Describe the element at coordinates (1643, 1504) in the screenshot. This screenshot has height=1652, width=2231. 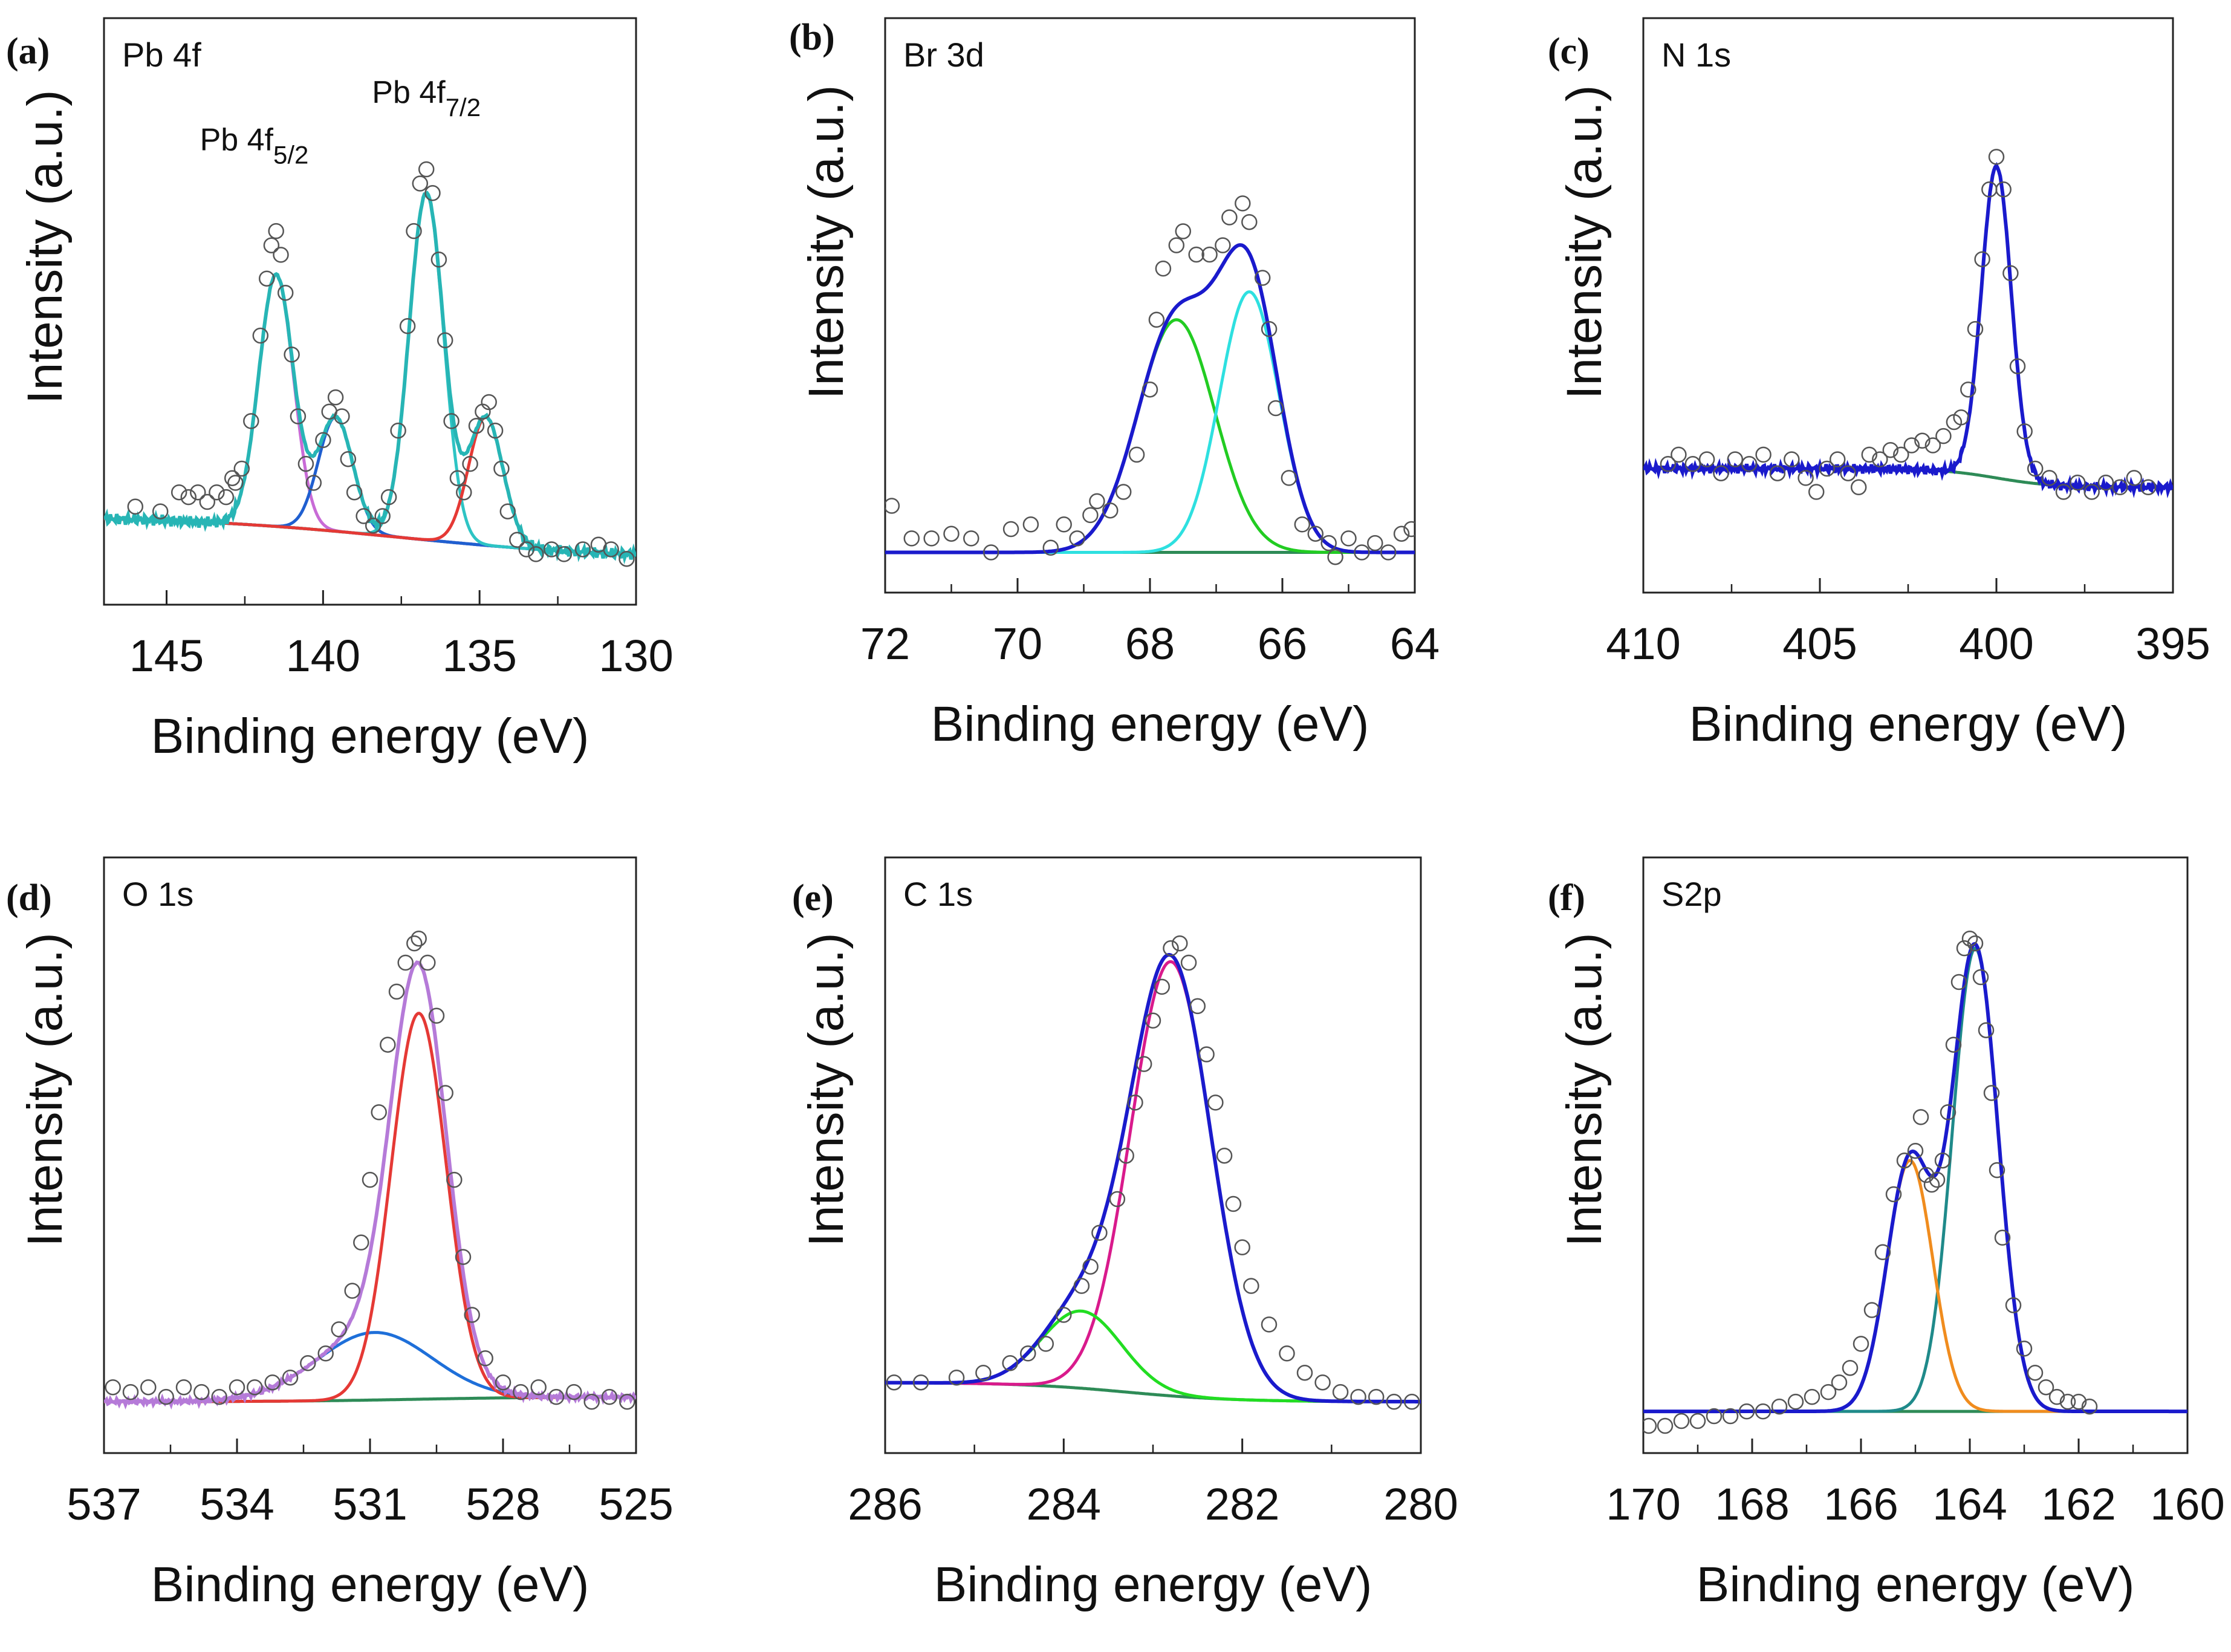
I see `x-tick-label: 170` at that location.